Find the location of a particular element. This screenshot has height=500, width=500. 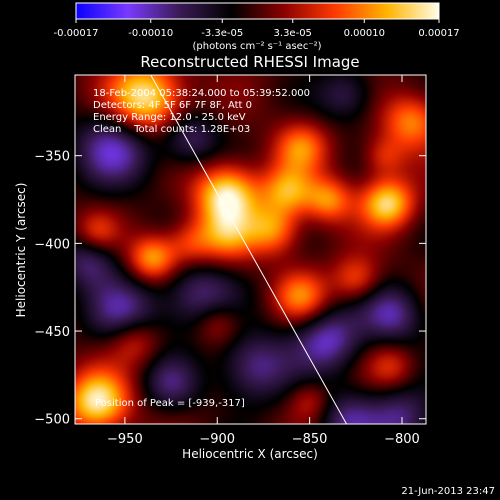

info-line-time: 18-Feb-2004 05:38:24.000 to 05:39:52.000 is located at coordinates (201, 93).